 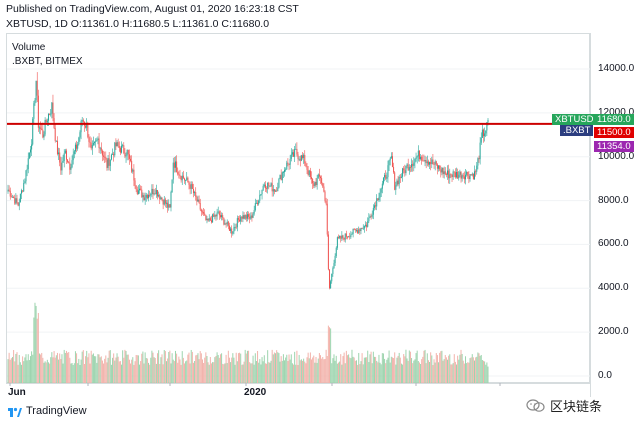 I want to click on legend-volume: Volume, so click(x=29, y=47).